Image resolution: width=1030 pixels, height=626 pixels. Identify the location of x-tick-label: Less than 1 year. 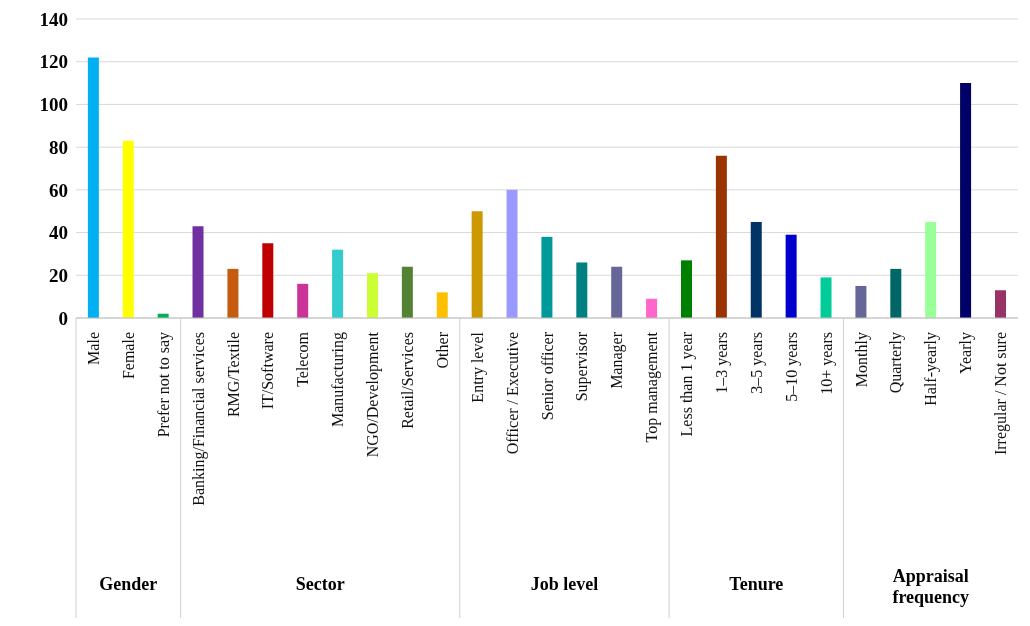
(687, 384).